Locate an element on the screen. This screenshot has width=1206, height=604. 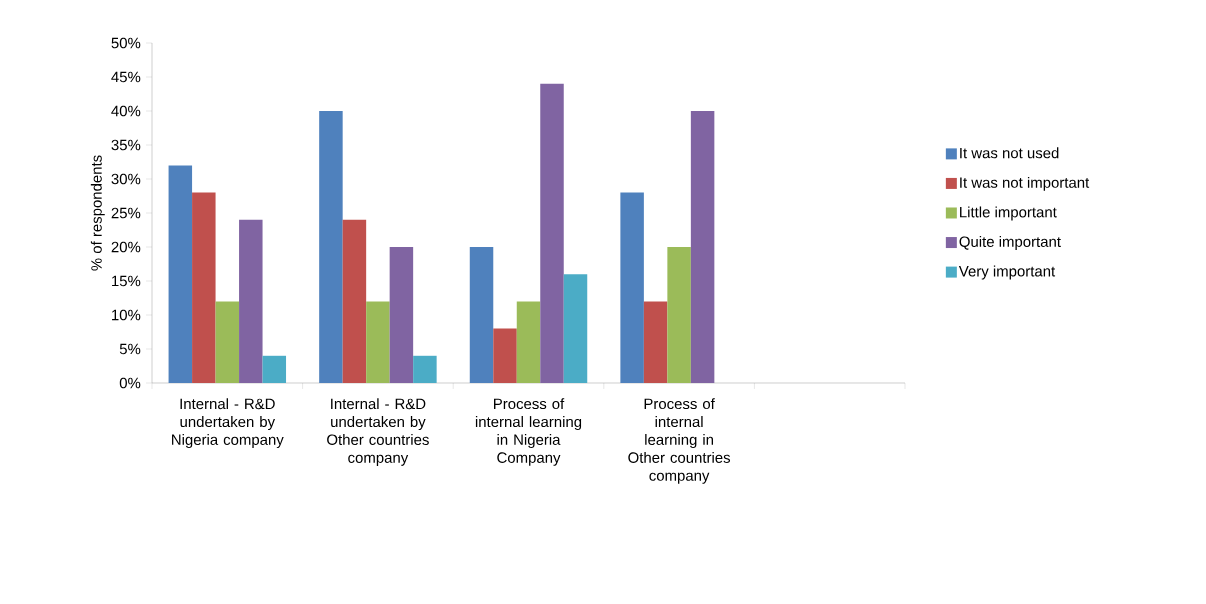
y-tick-label: 15% is located at coordinates (126, 281).